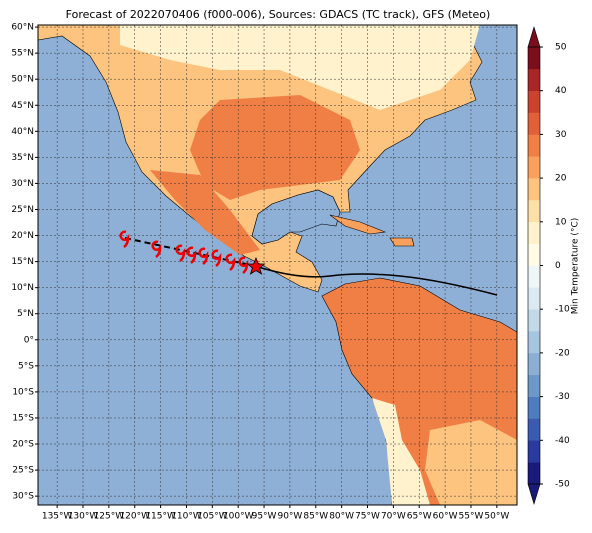  I want to click on colorbar-extend-min, so click(534, 494).